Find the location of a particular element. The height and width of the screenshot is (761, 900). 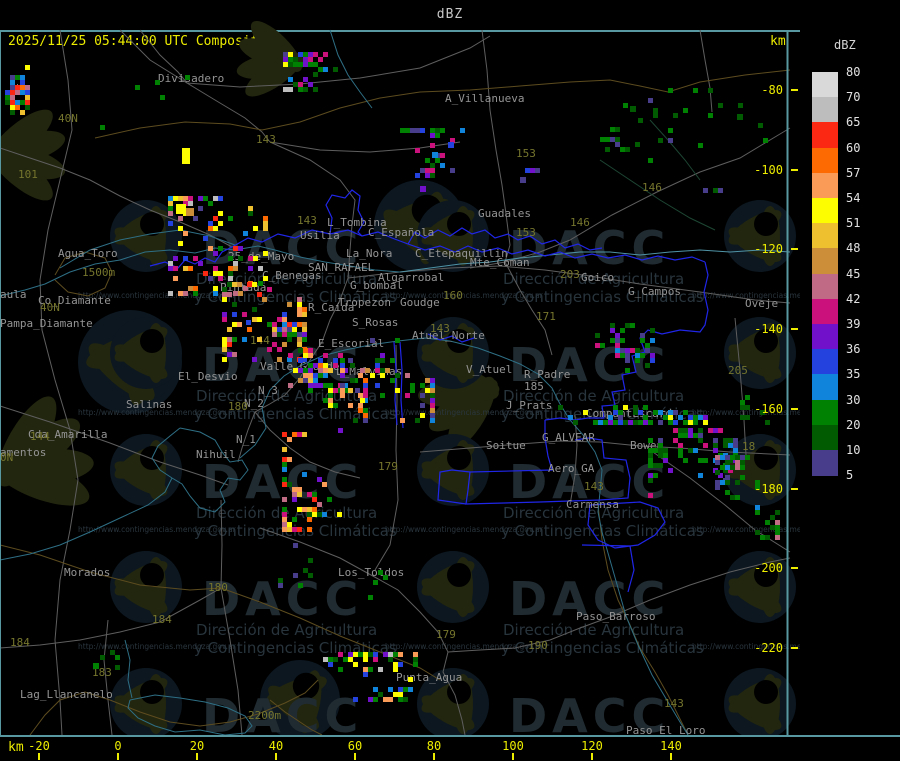

road-number-label: 143 is located at coordinates (266, 139).